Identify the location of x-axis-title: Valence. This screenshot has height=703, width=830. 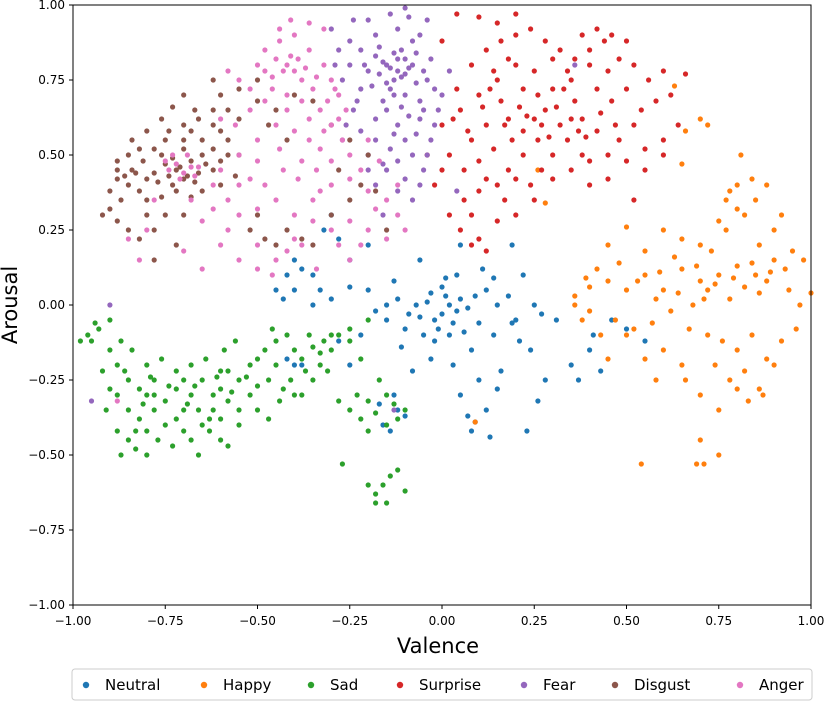
(438, 646).